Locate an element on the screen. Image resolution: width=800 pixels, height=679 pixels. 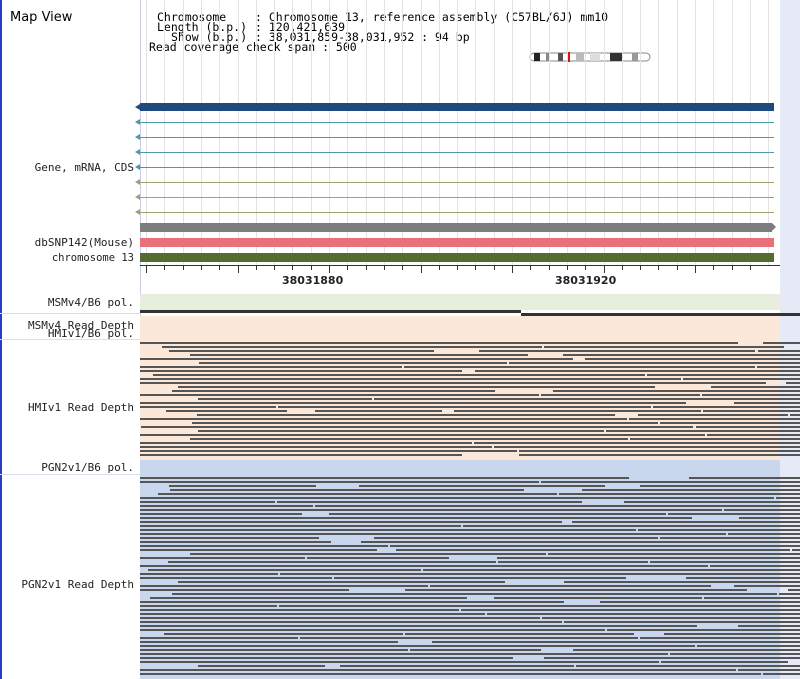
msm-pol-band is located at coordinates (460, 302).